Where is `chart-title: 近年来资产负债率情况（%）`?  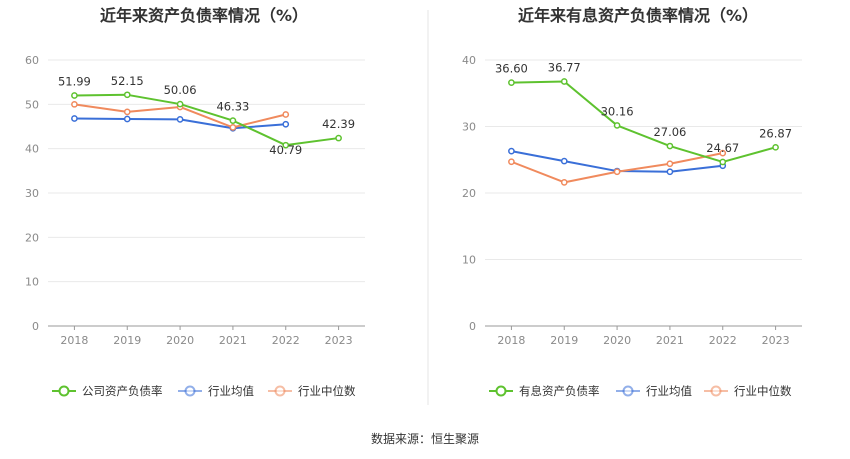 chart-title: 近年来资产负债率情况（%） is located at coordinates (204, 15).